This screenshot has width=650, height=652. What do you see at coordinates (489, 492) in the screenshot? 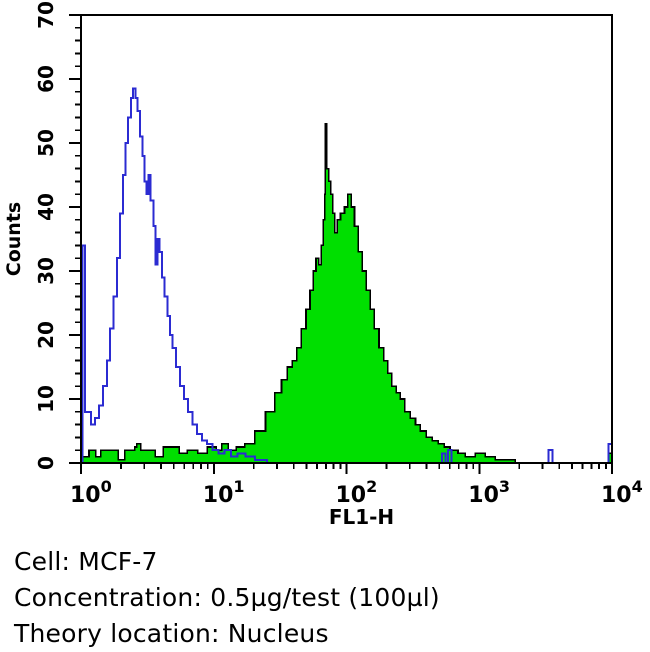
I see `x-tick-label: 103` at bounding box center [489, 492].